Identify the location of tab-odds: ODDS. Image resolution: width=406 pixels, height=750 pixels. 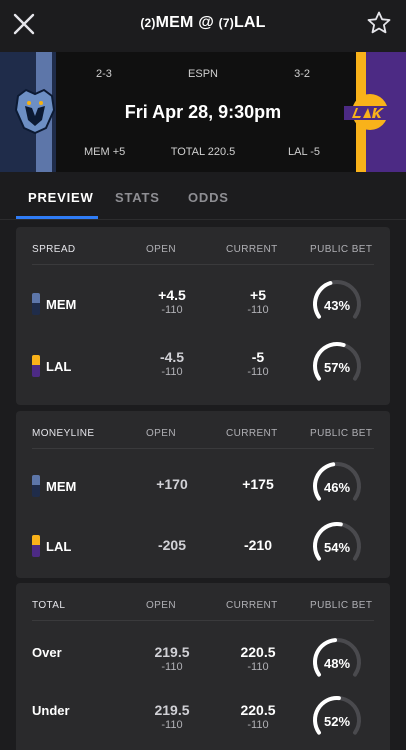
(208, 197).